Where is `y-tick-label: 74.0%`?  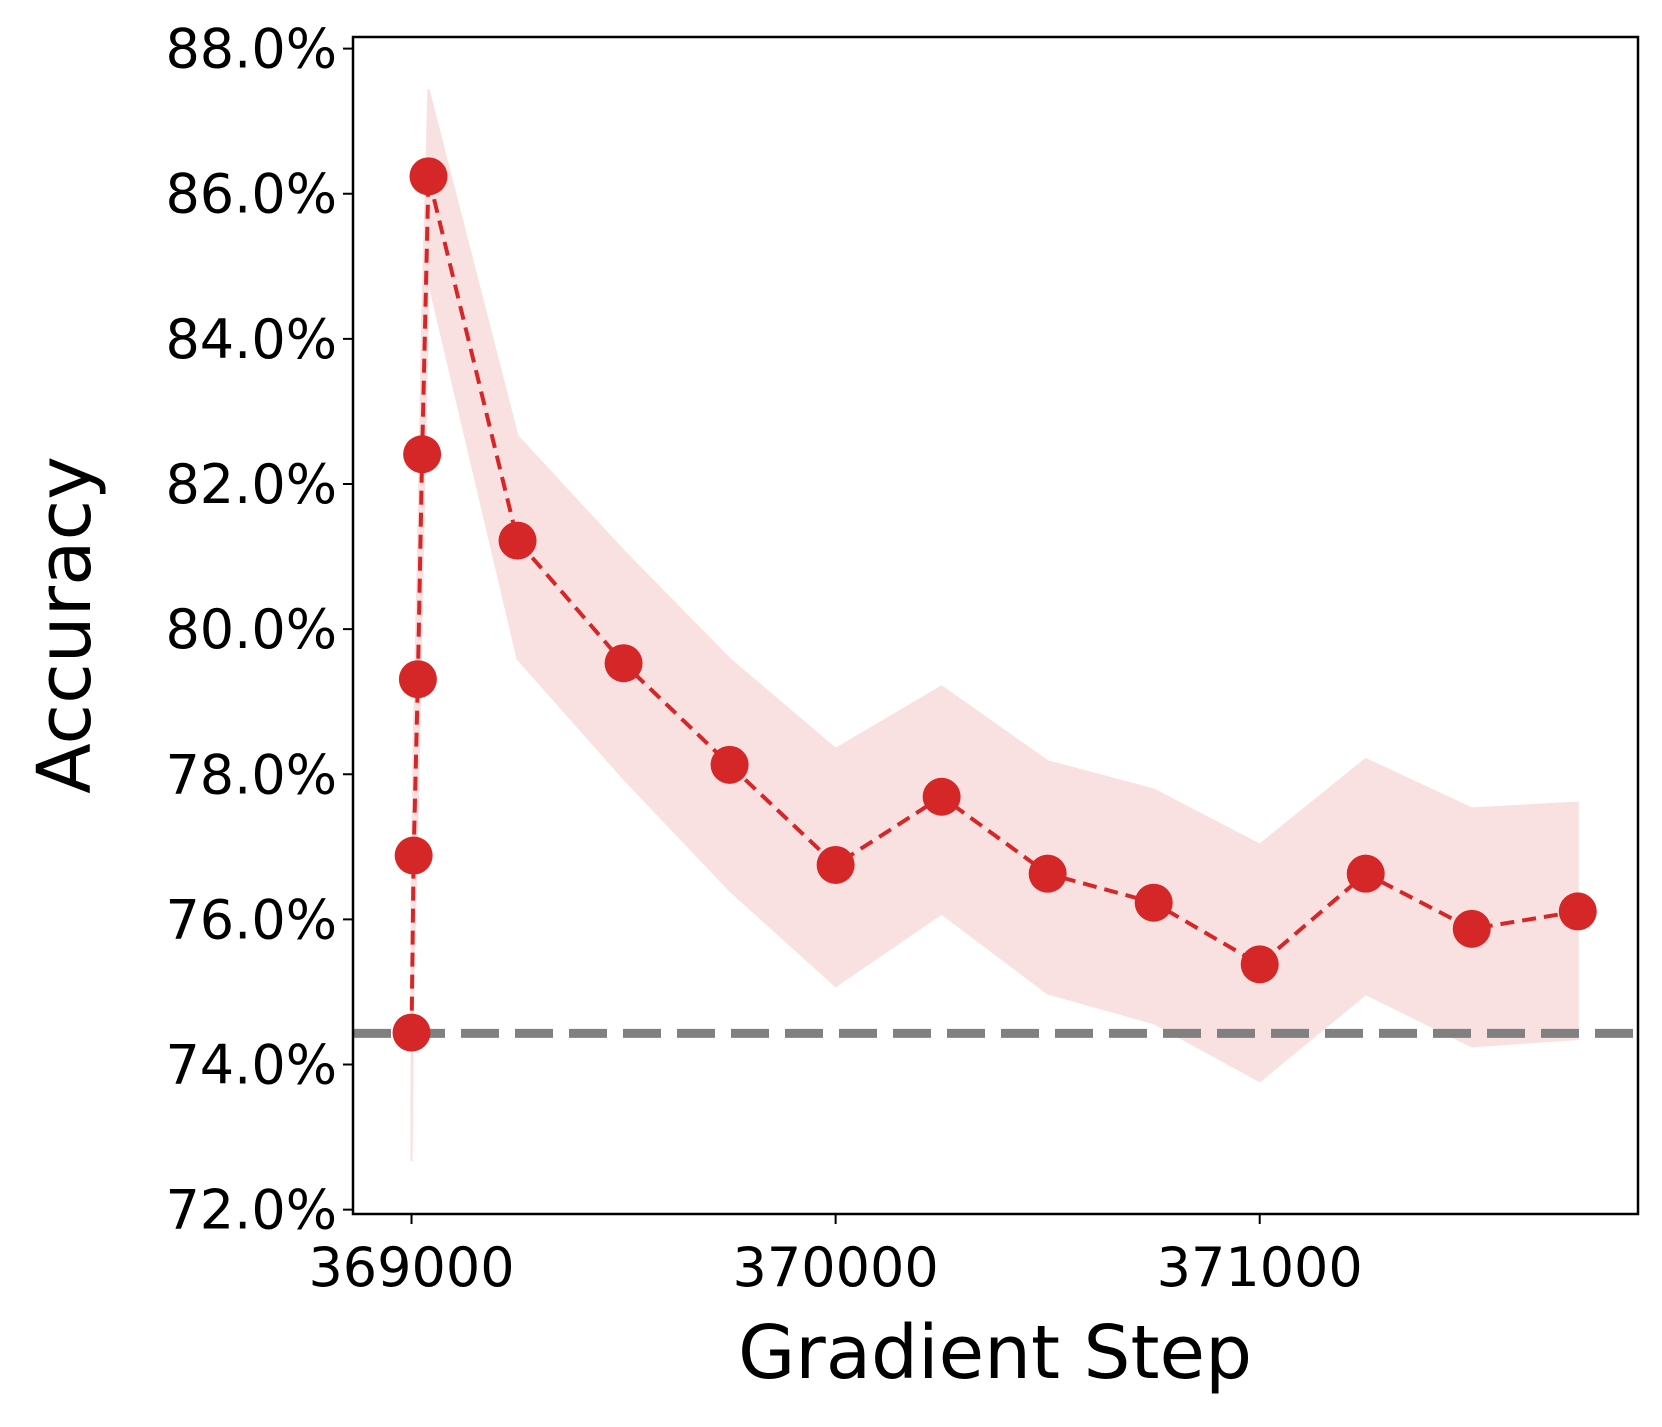
y-tick-label: 74.0% is located at coordinates (251, 1065).